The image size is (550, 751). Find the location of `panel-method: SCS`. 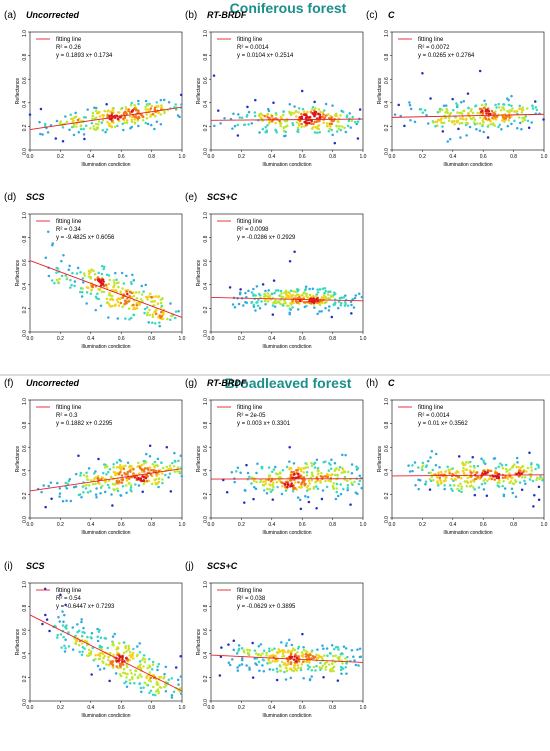

panel-method: SCS is located at coordinates (35, 197).